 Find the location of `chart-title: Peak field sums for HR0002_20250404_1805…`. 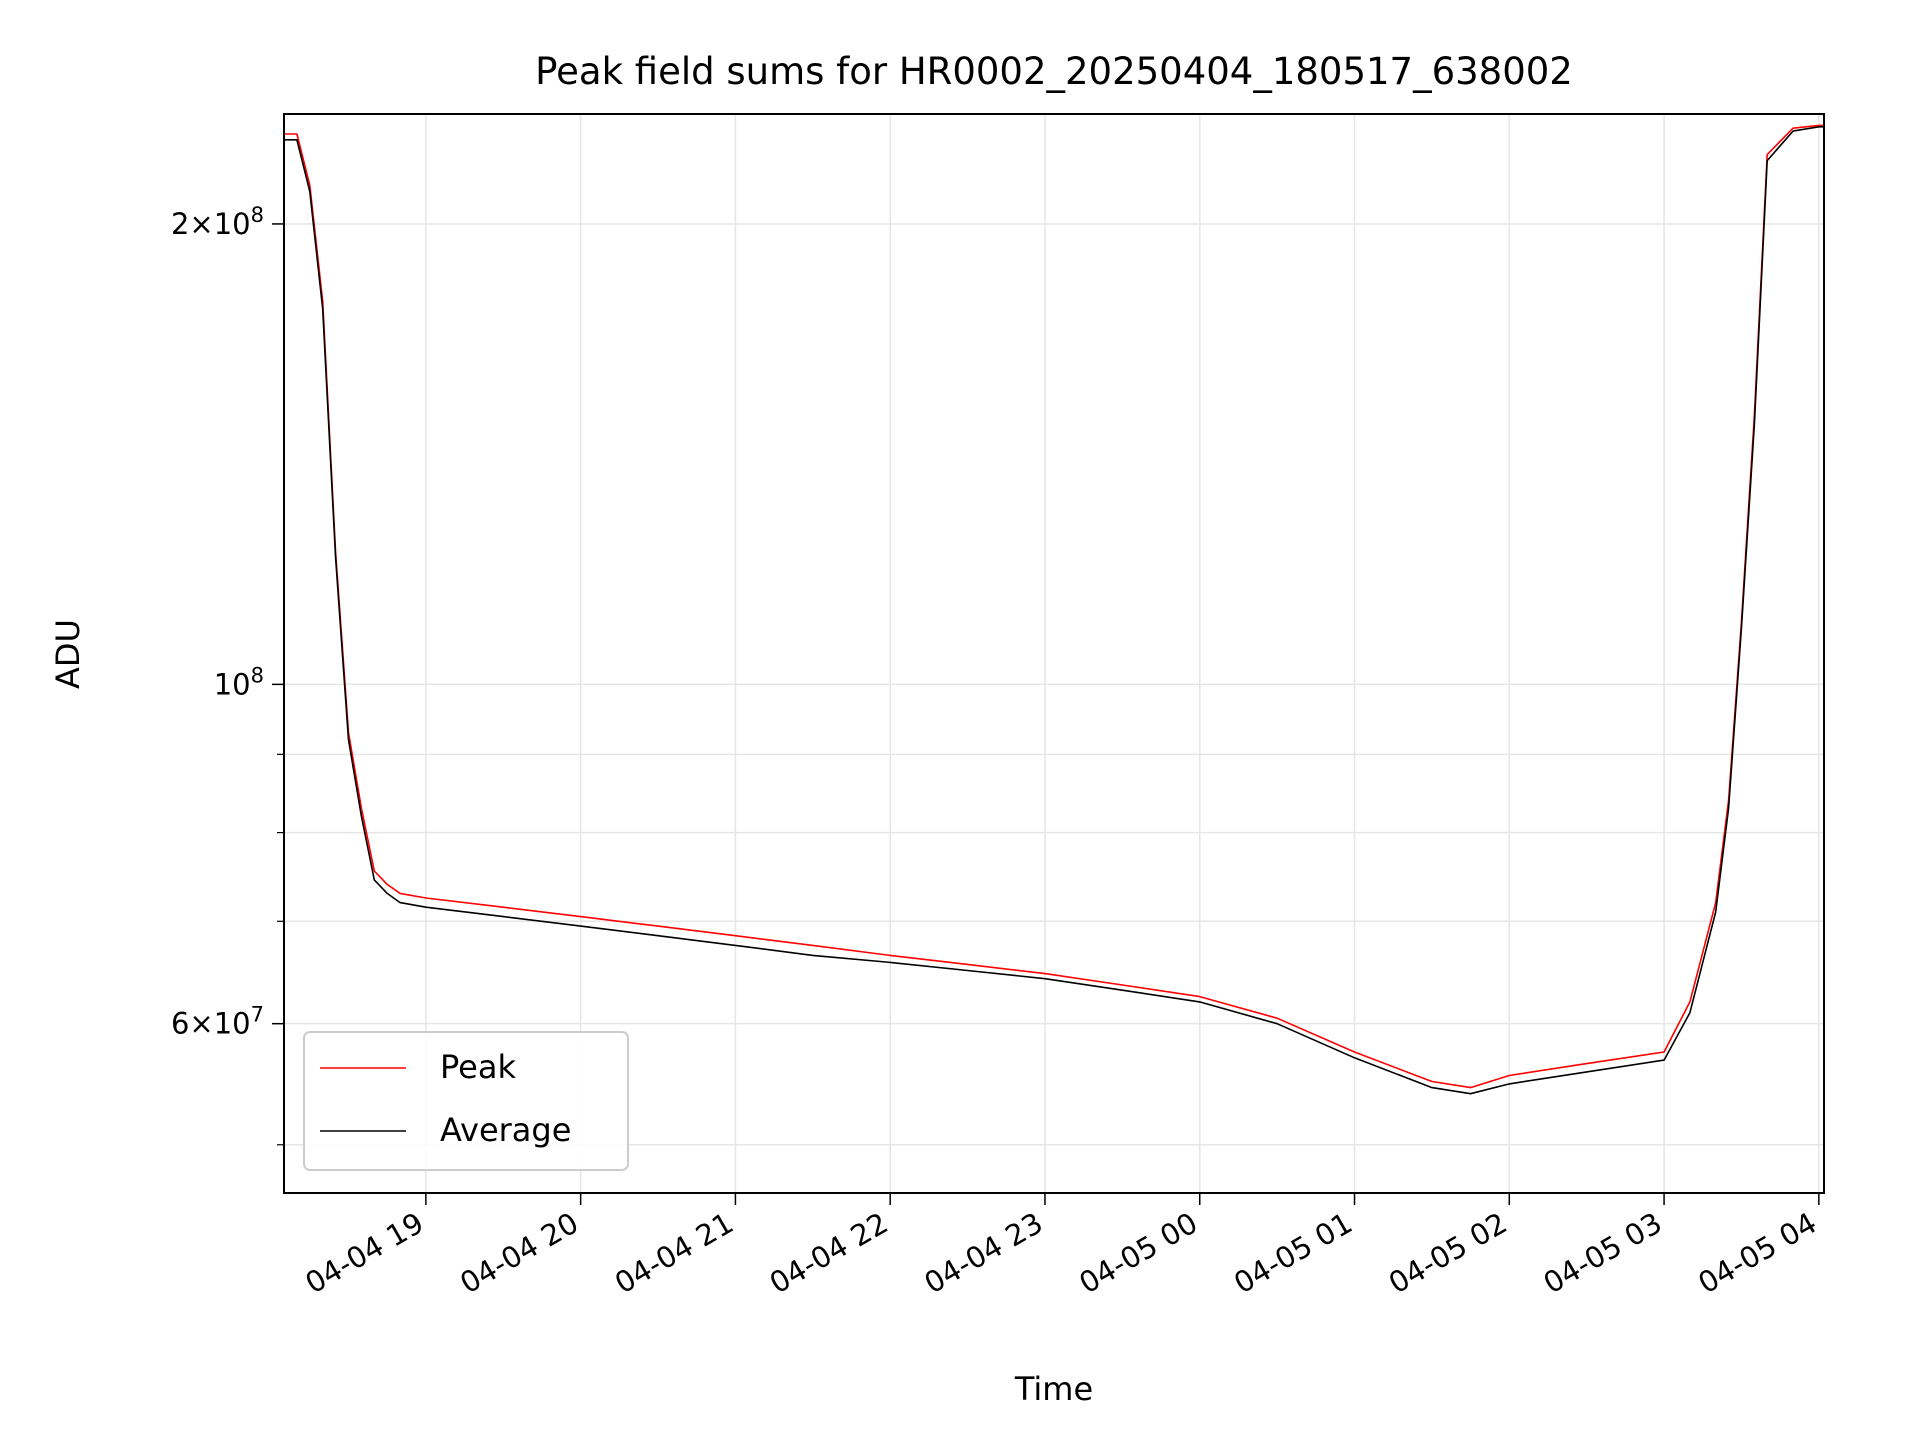

chart-title: Peak field sums for HR0002_20250404_1805… is located at coordinates (1054, 71).